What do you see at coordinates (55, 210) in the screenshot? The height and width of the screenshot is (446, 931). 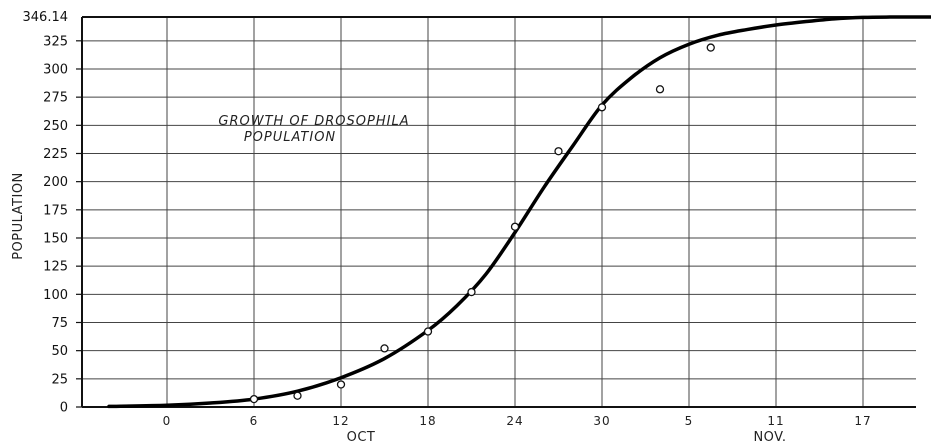 I see `y-tick-label: 175` at bounding box center [55, 210].